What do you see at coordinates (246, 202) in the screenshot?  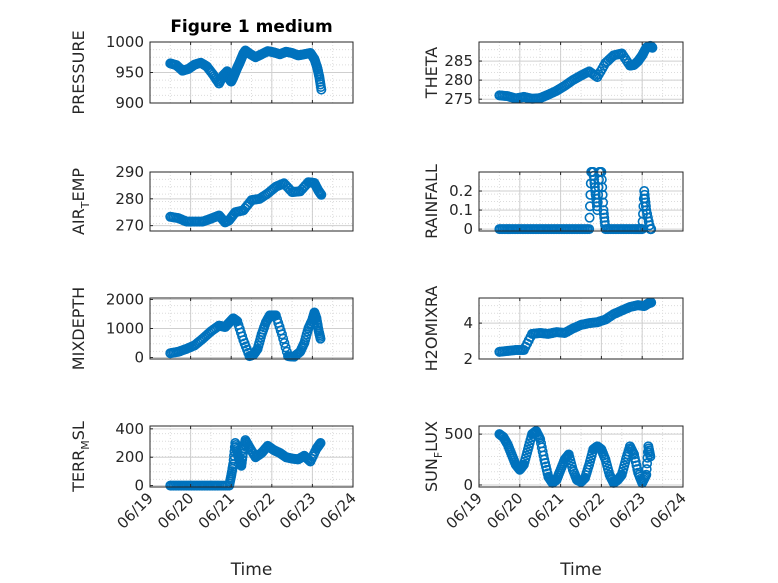 I see `series-air_temp` at bounding box center [246, 202].